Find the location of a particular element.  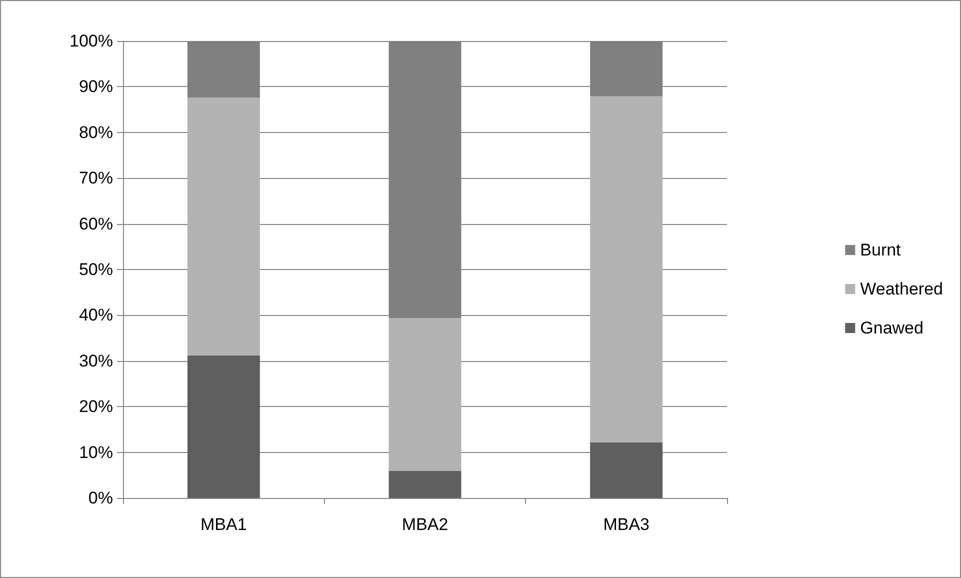

y-tick-label: 0% is located at coordinates (100, 498).